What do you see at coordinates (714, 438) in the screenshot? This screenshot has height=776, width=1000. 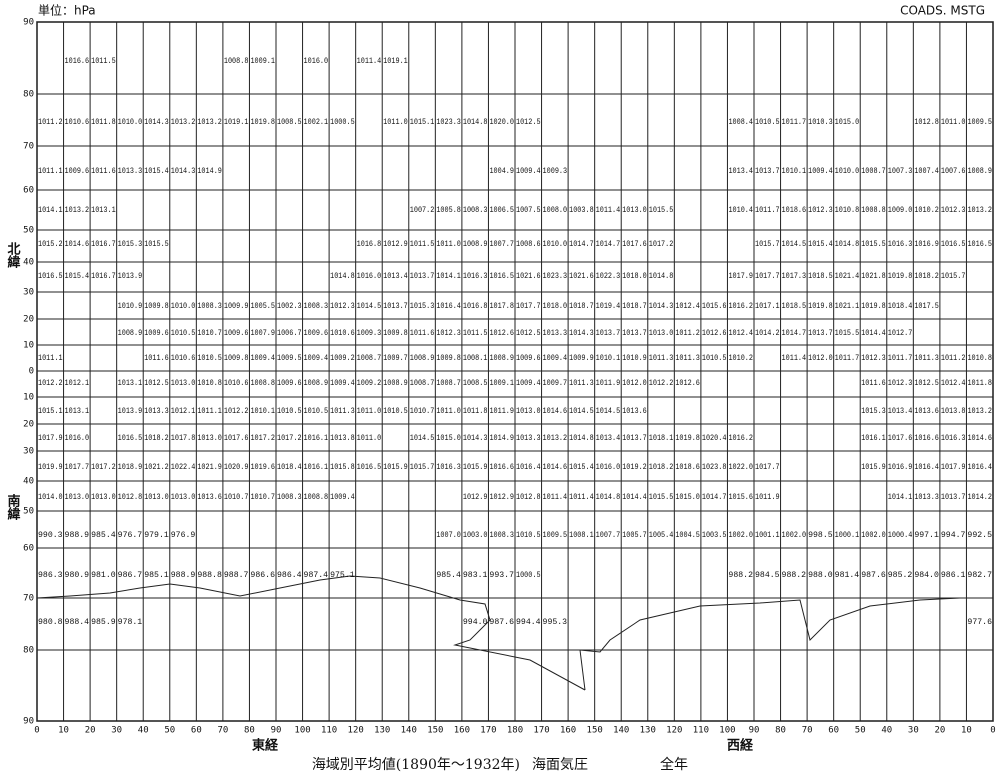 I see `pressure-value: 1020.4` at bounding box center [714, 438].